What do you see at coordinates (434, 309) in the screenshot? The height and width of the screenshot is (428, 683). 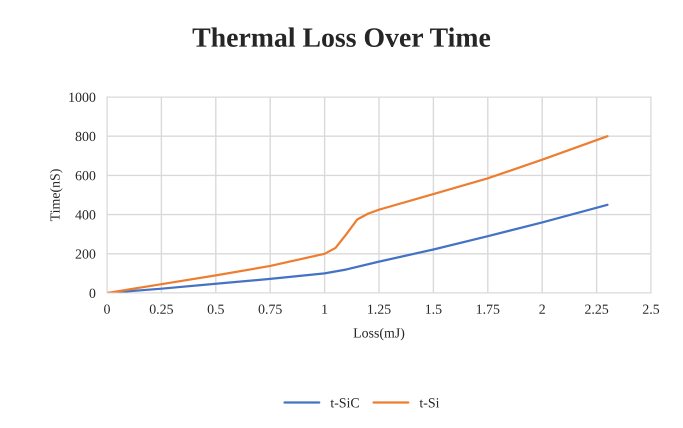 I see `x-tick-label: 1.5` at bounding box center [434, 309].